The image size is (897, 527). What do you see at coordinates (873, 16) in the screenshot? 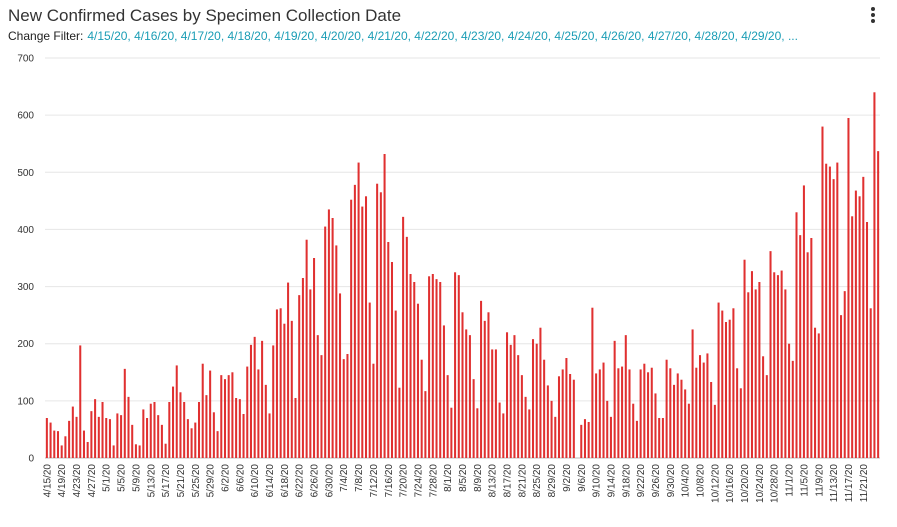
I see `more-vertical-icon` at bounding box center [873, 16].